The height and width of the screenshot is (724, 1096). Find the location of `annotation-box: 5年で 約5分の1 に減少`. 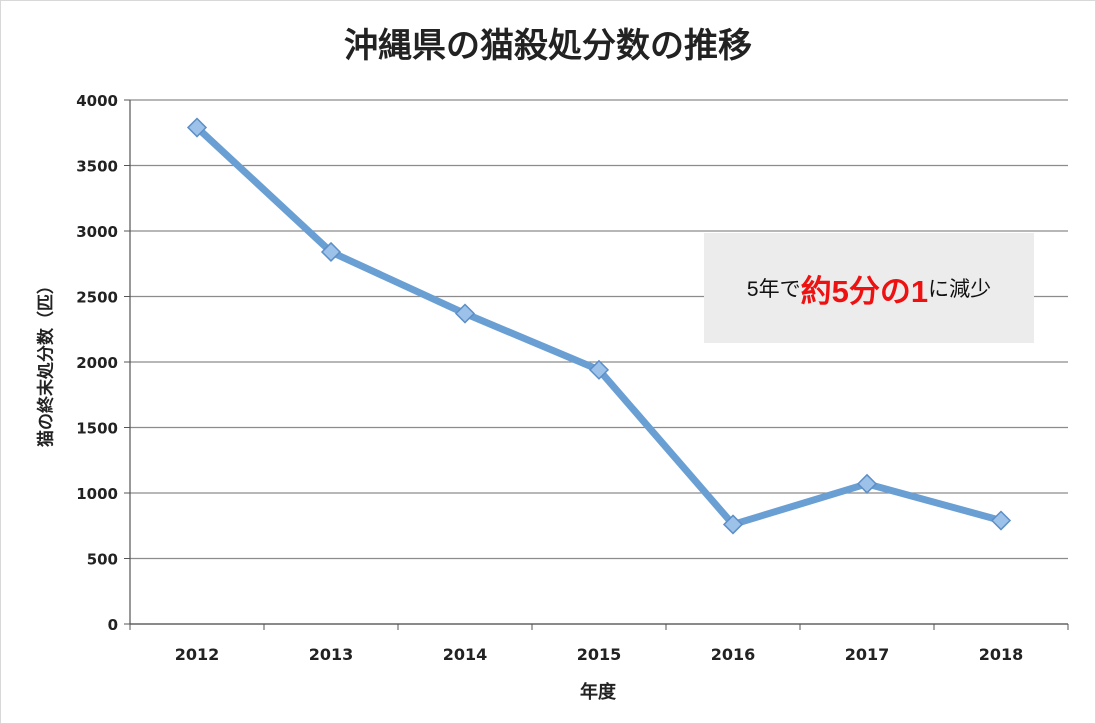

annotation-box: 5年で 約5分の1 に減少 is located at coordinates (869, 288).